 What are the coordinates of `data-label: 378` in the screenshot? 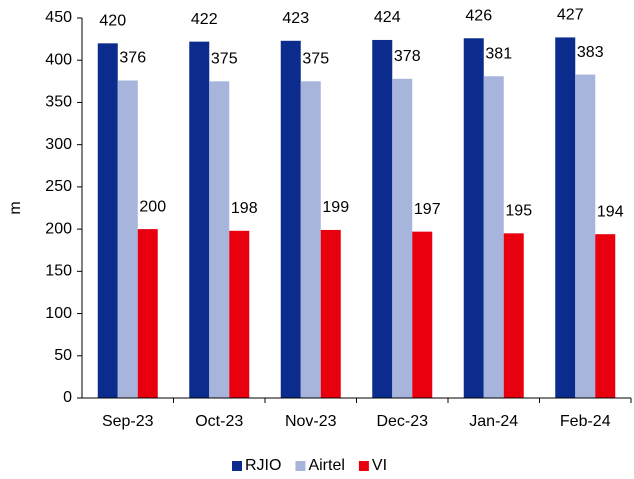 It's located at (407, 56).